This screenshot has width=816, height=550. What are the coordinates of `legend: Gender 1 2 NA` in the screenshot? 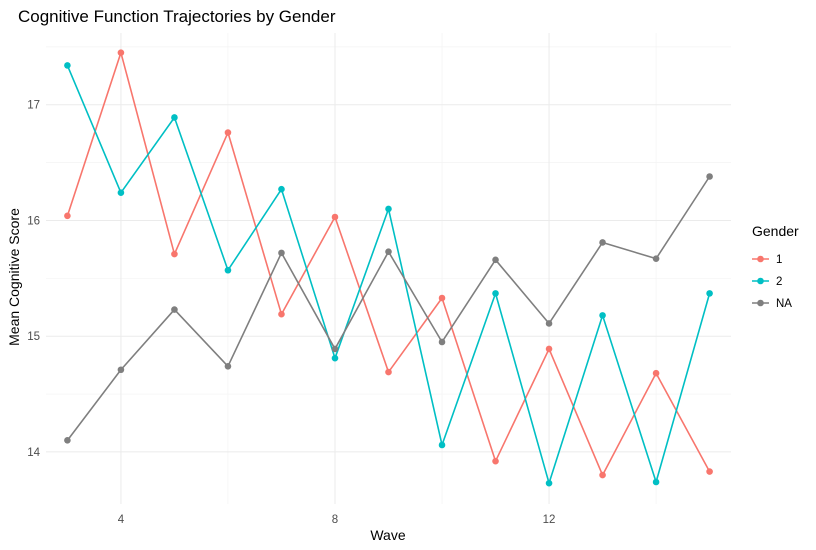 It's located at (775, 266).